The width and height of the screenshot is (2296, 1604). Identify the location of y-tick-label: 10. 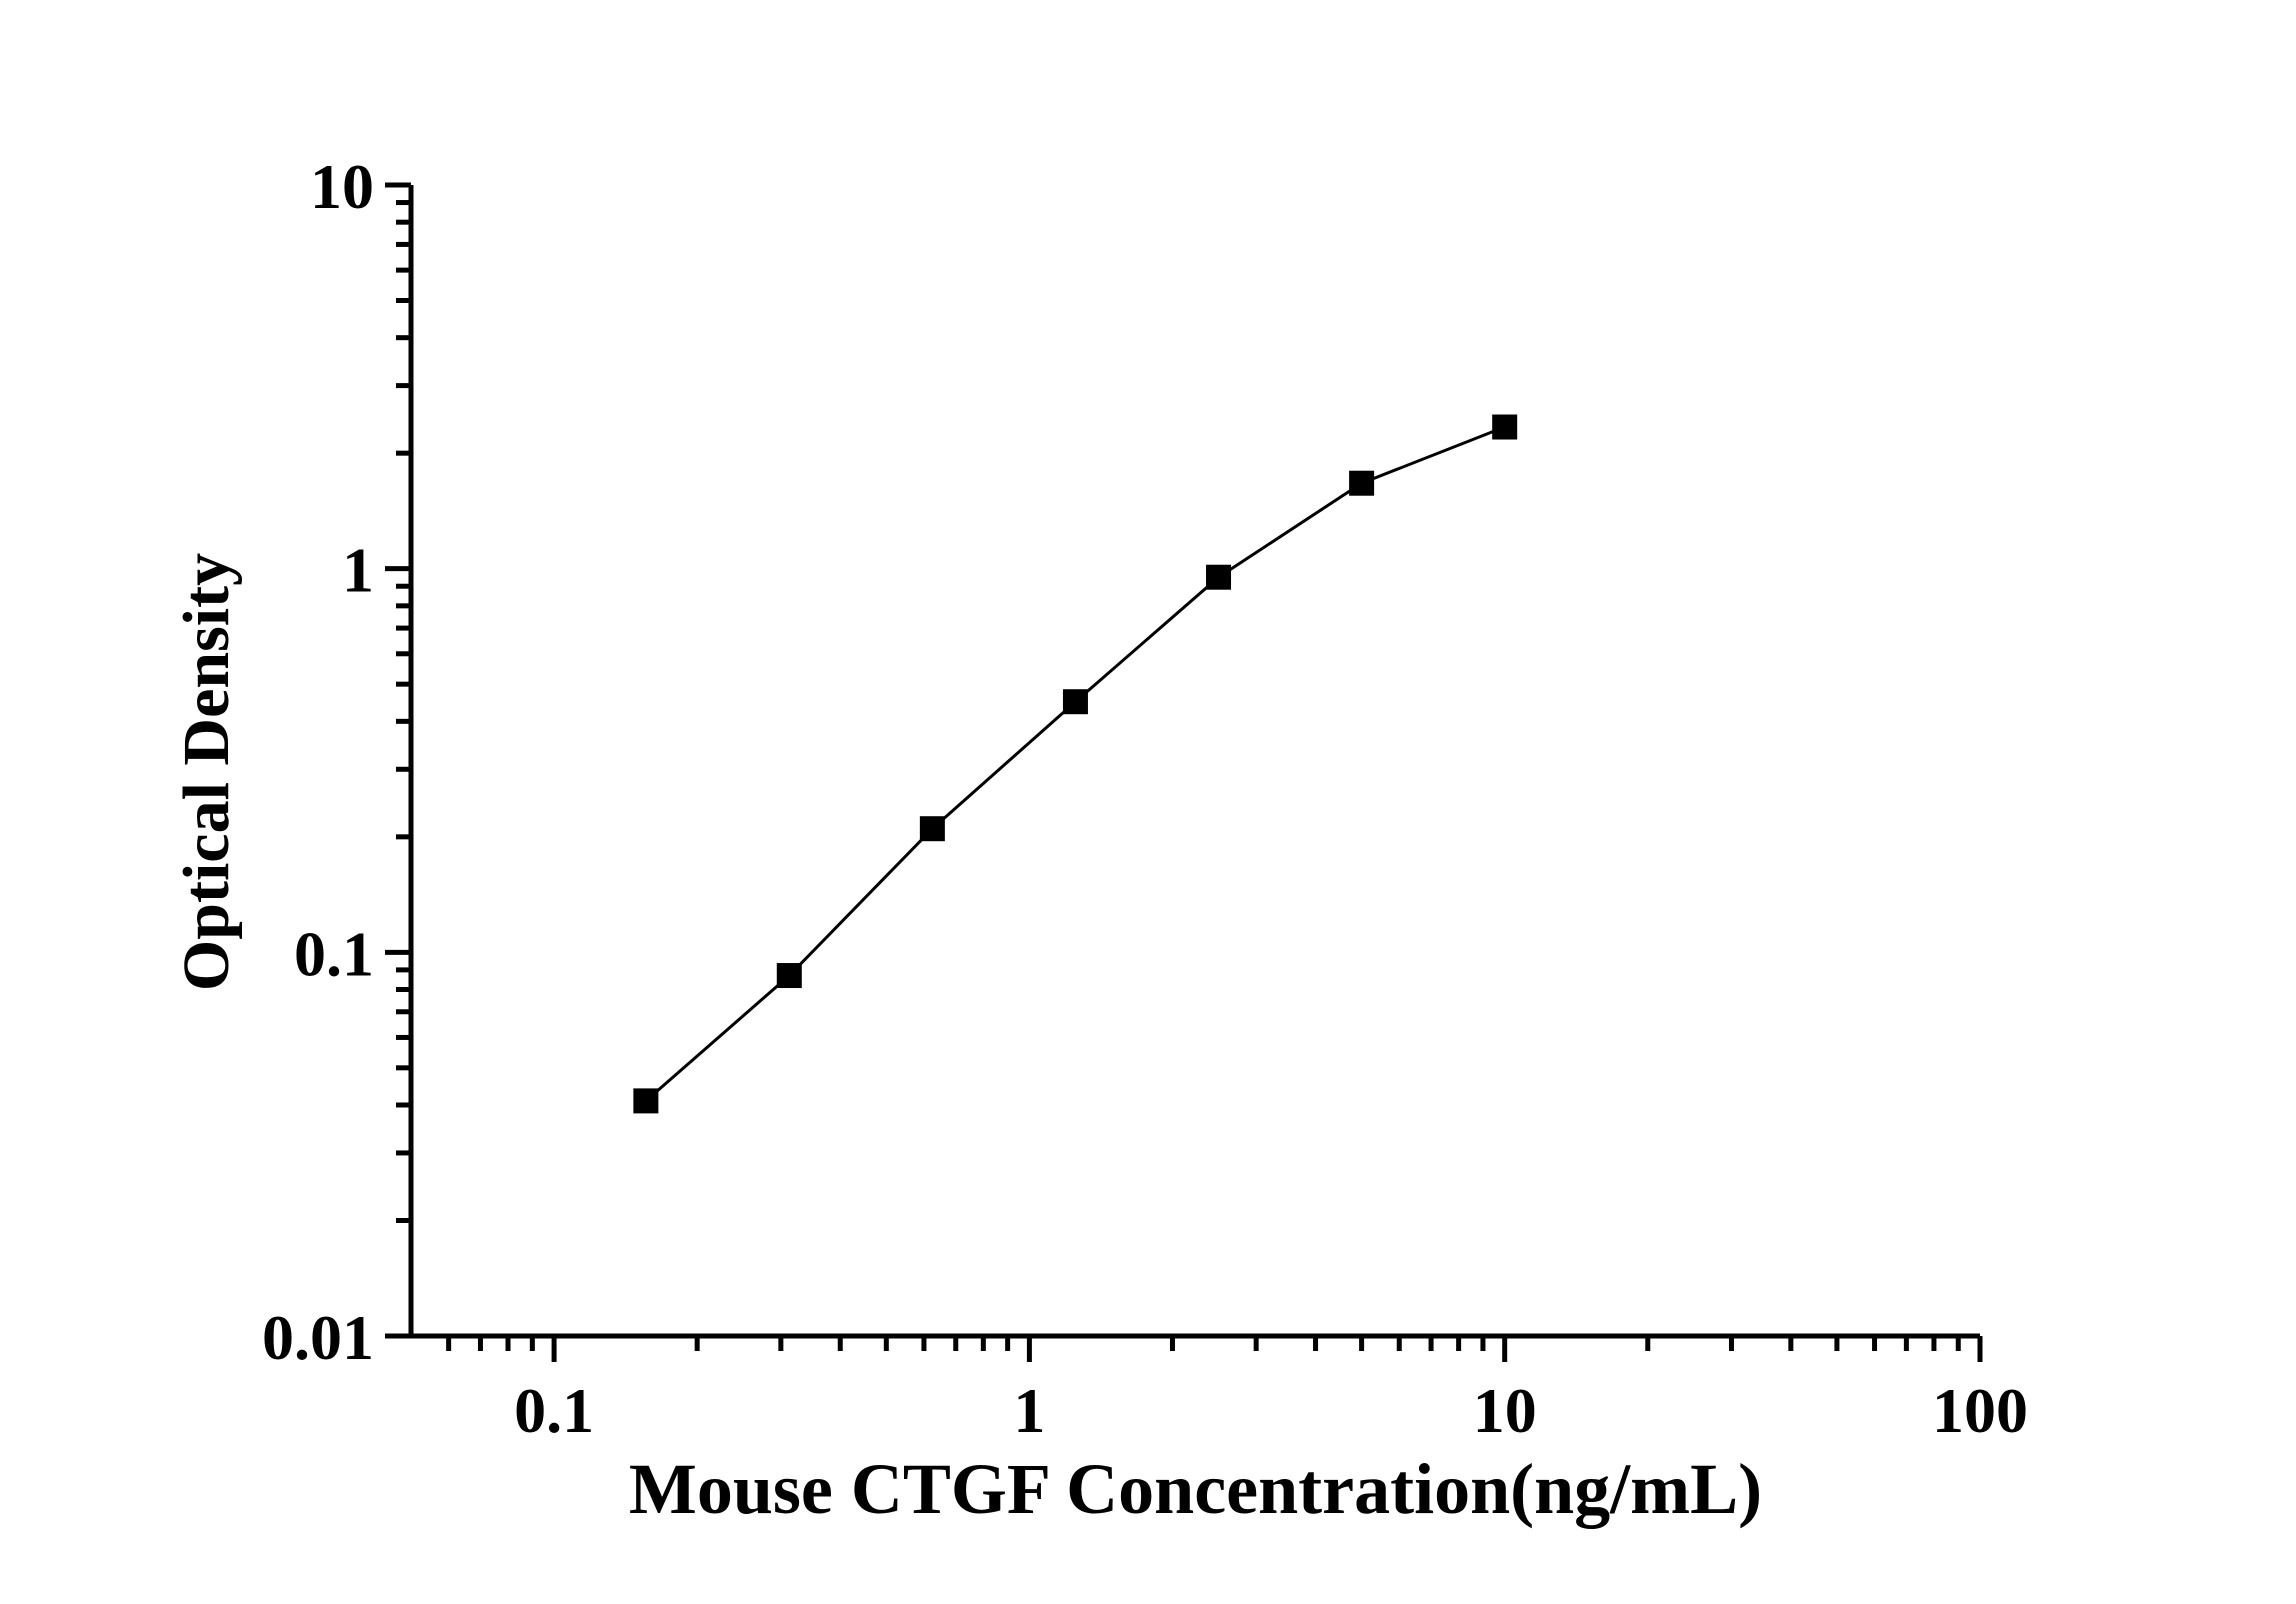
(342, 186).